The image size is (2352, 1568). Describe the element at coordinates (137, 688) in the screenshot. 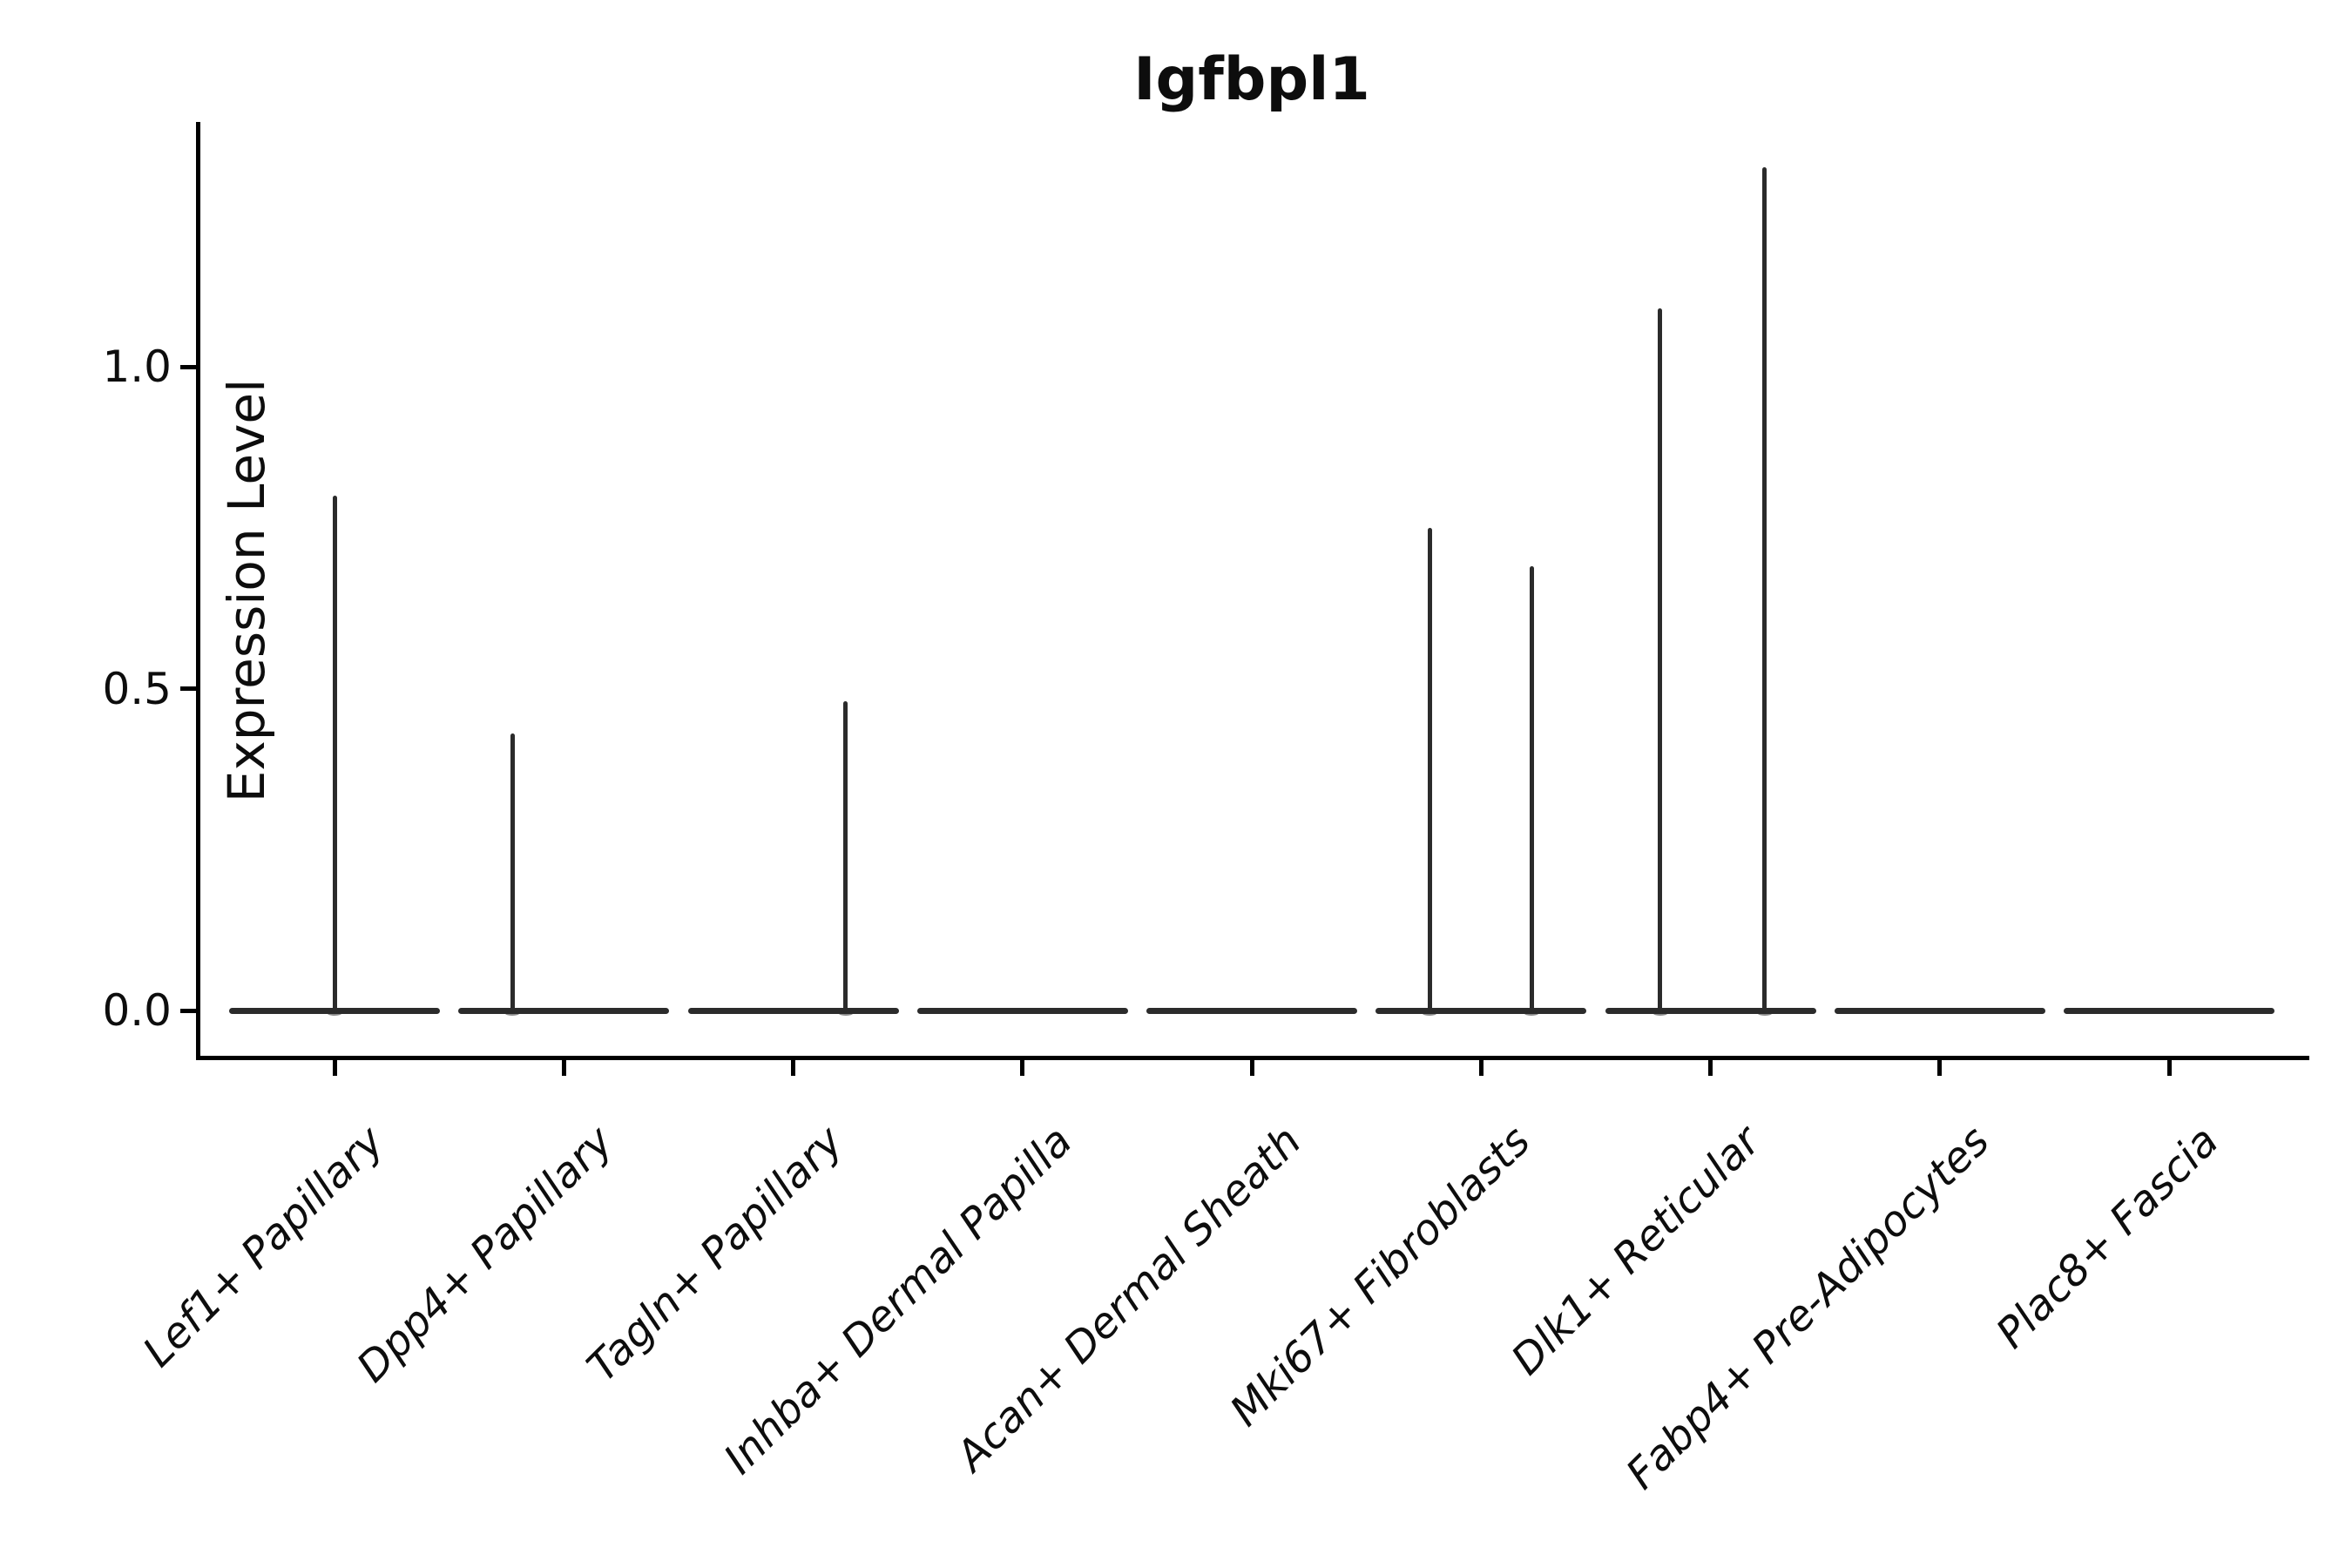

I see `y-tick-label: 0.5` at that location.